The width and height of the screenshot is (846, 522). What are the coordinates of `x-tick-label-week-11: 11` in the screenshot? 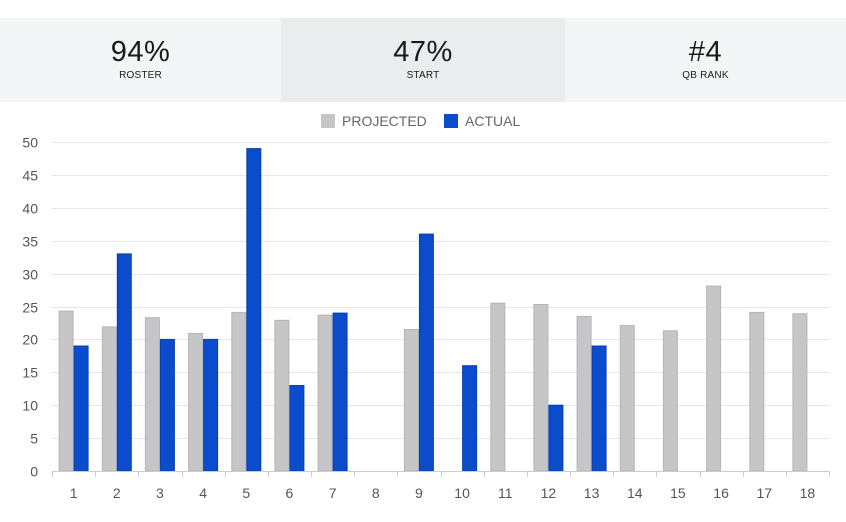 It's located at (505, 493).